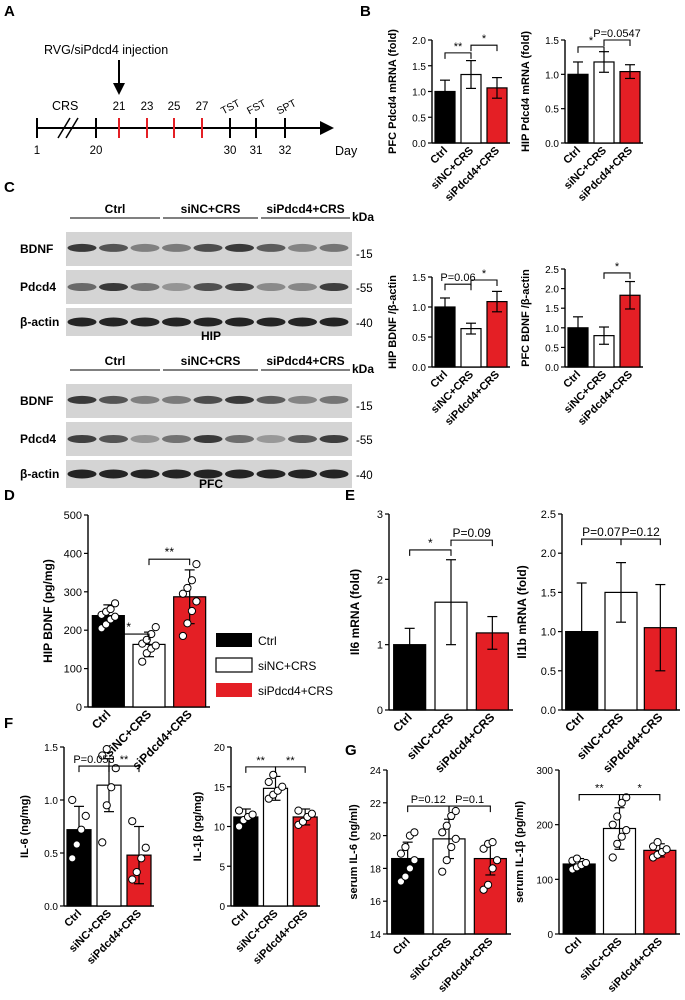 This screenshot has height=1000, width=685. What do you see at coordinates (73, 554) in the screenshot?
I see `d-ytick-label-4: 400` at bounding box center [73, 554].